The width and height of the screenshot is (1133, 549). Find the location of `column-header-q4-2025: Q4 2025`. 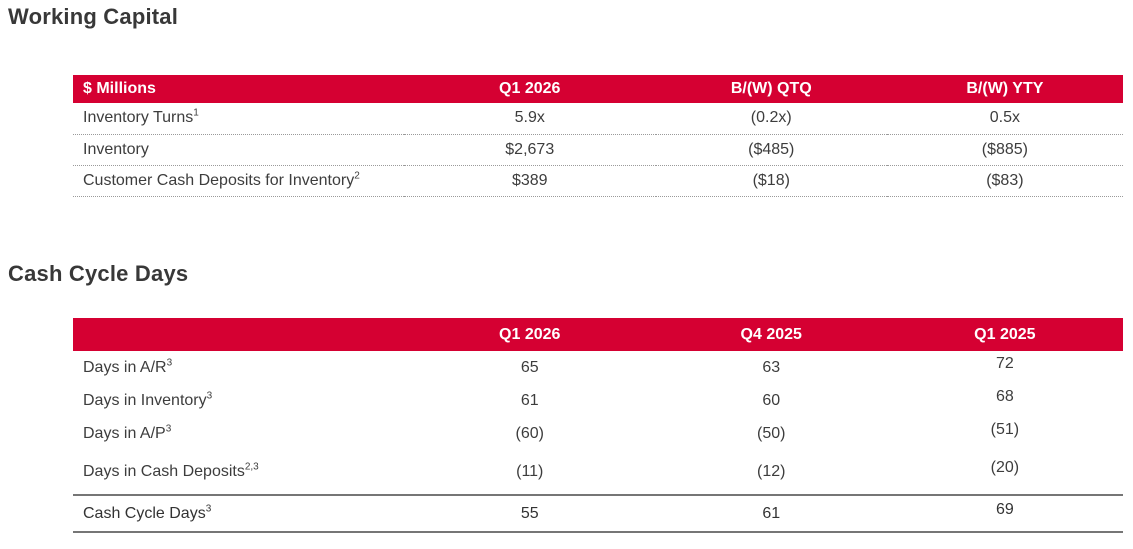

column-header-q4-2025: Q4 2025 is located at coordinates (771, 334).